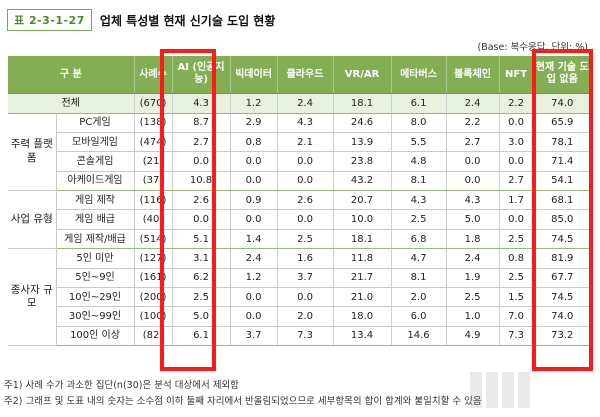 This screenshot has height=417, width=600. I want to click on row-label: 게임 제작/배급, so click(95, 239).